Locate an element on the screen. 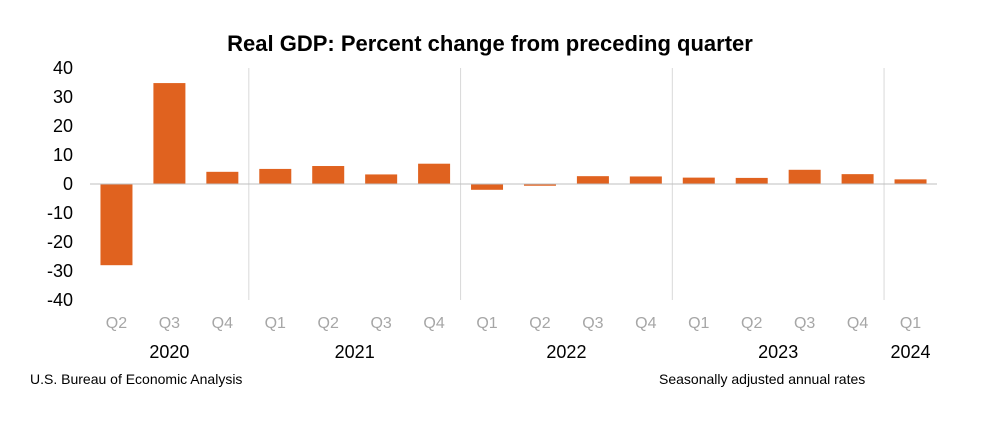  y-tick-label: 20 is located at coordinates (63, 126).